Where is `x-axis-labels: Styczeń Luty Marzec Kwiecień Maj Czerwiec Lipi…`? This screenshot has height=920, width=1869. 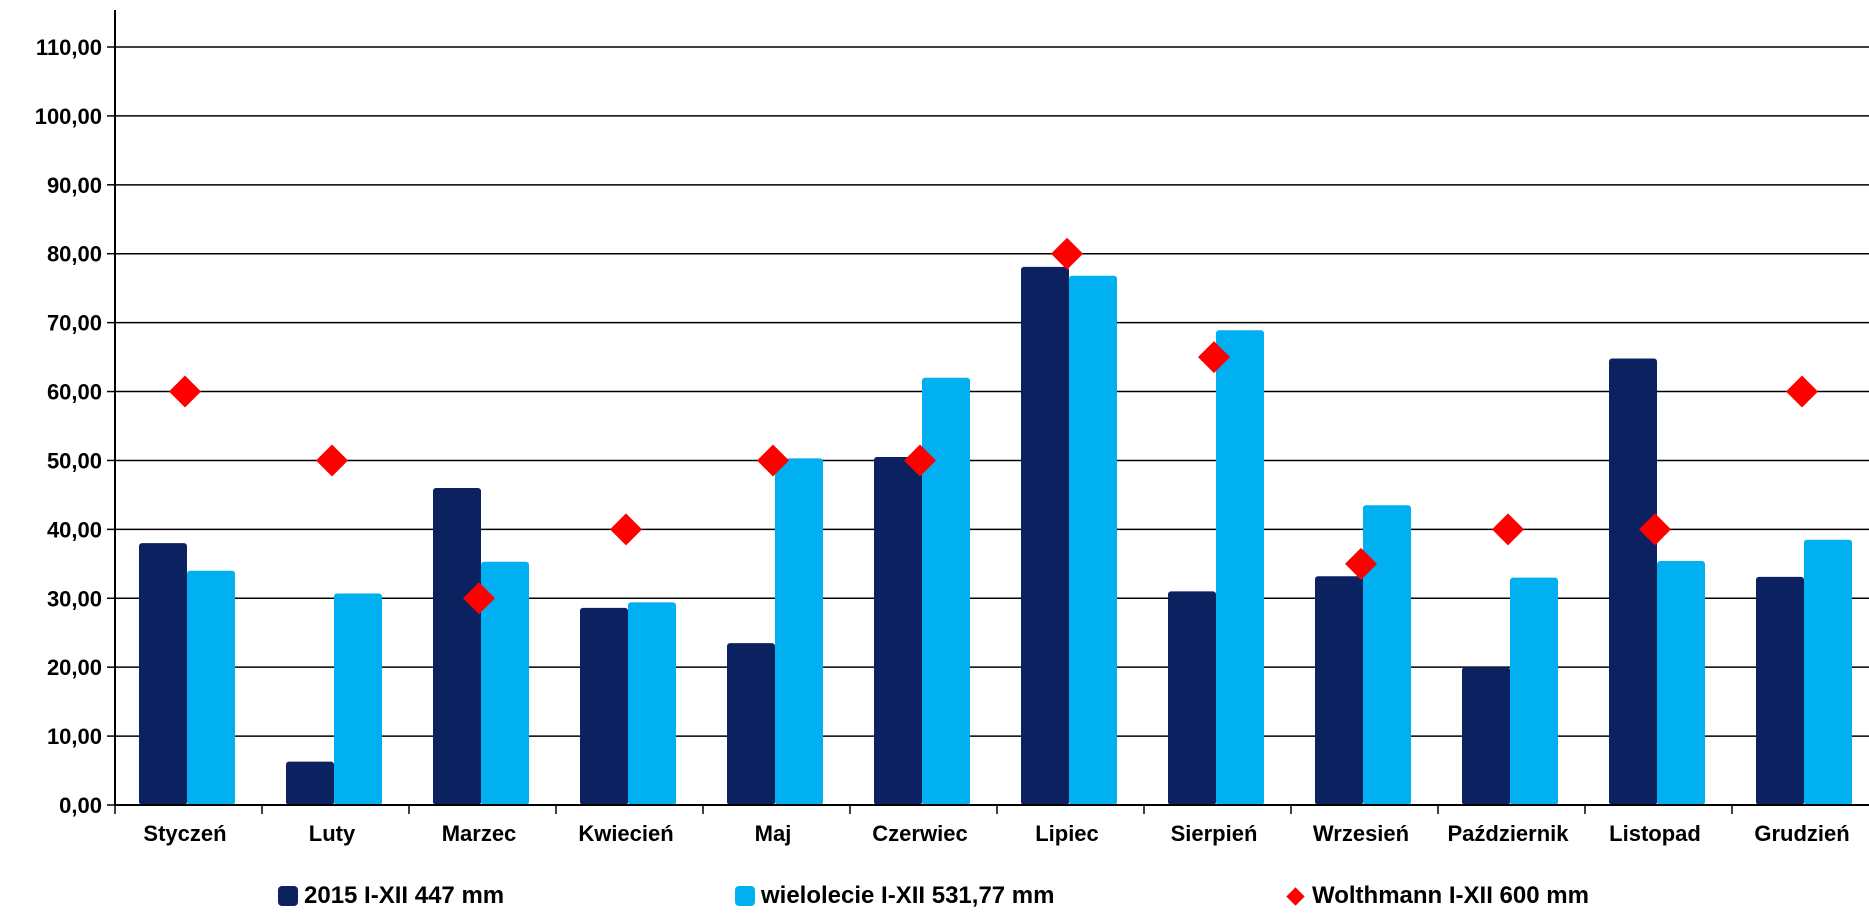 x-axis-labels: Styczeń Luty Marzec Kwiecień Maj Czerwiec Lipi… is located at coordinates (996, 833).